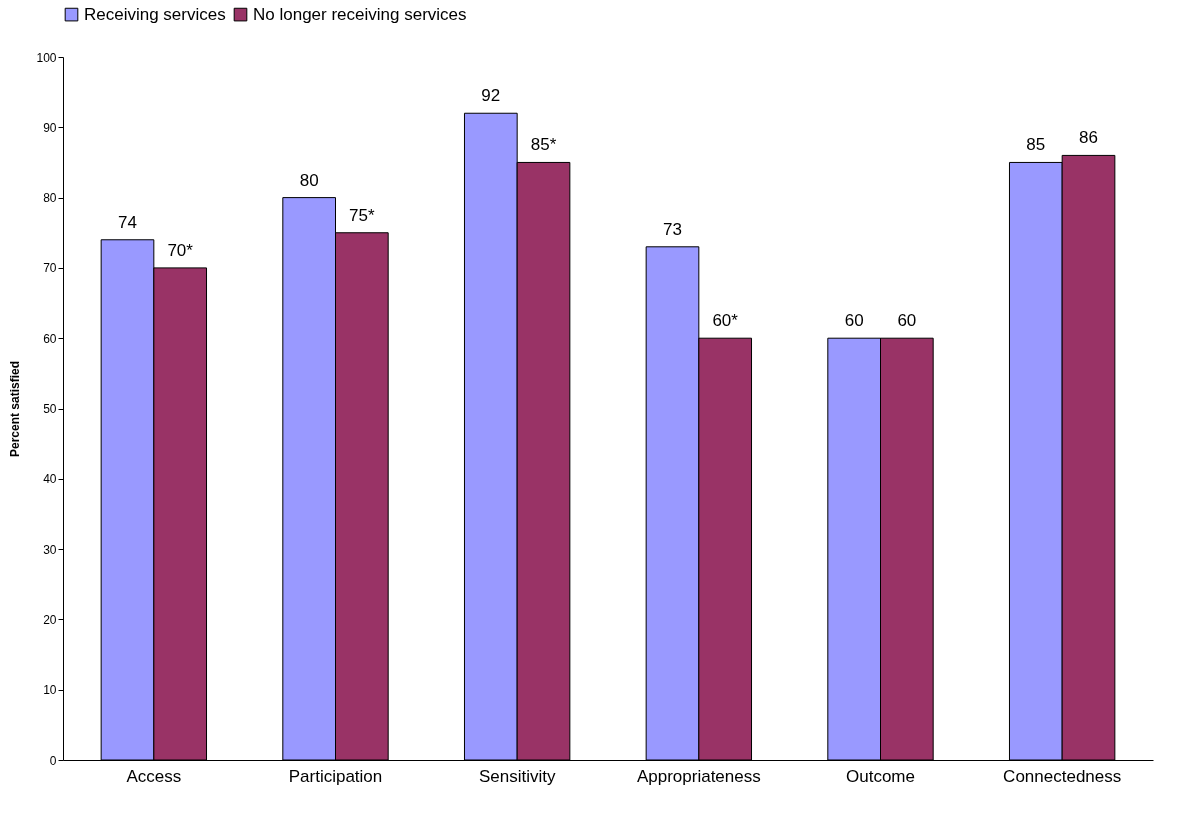  What do you see at coordinates (309, 180) in the screenshot?
I see `data-label: 80` at bounding box center [309, 180].